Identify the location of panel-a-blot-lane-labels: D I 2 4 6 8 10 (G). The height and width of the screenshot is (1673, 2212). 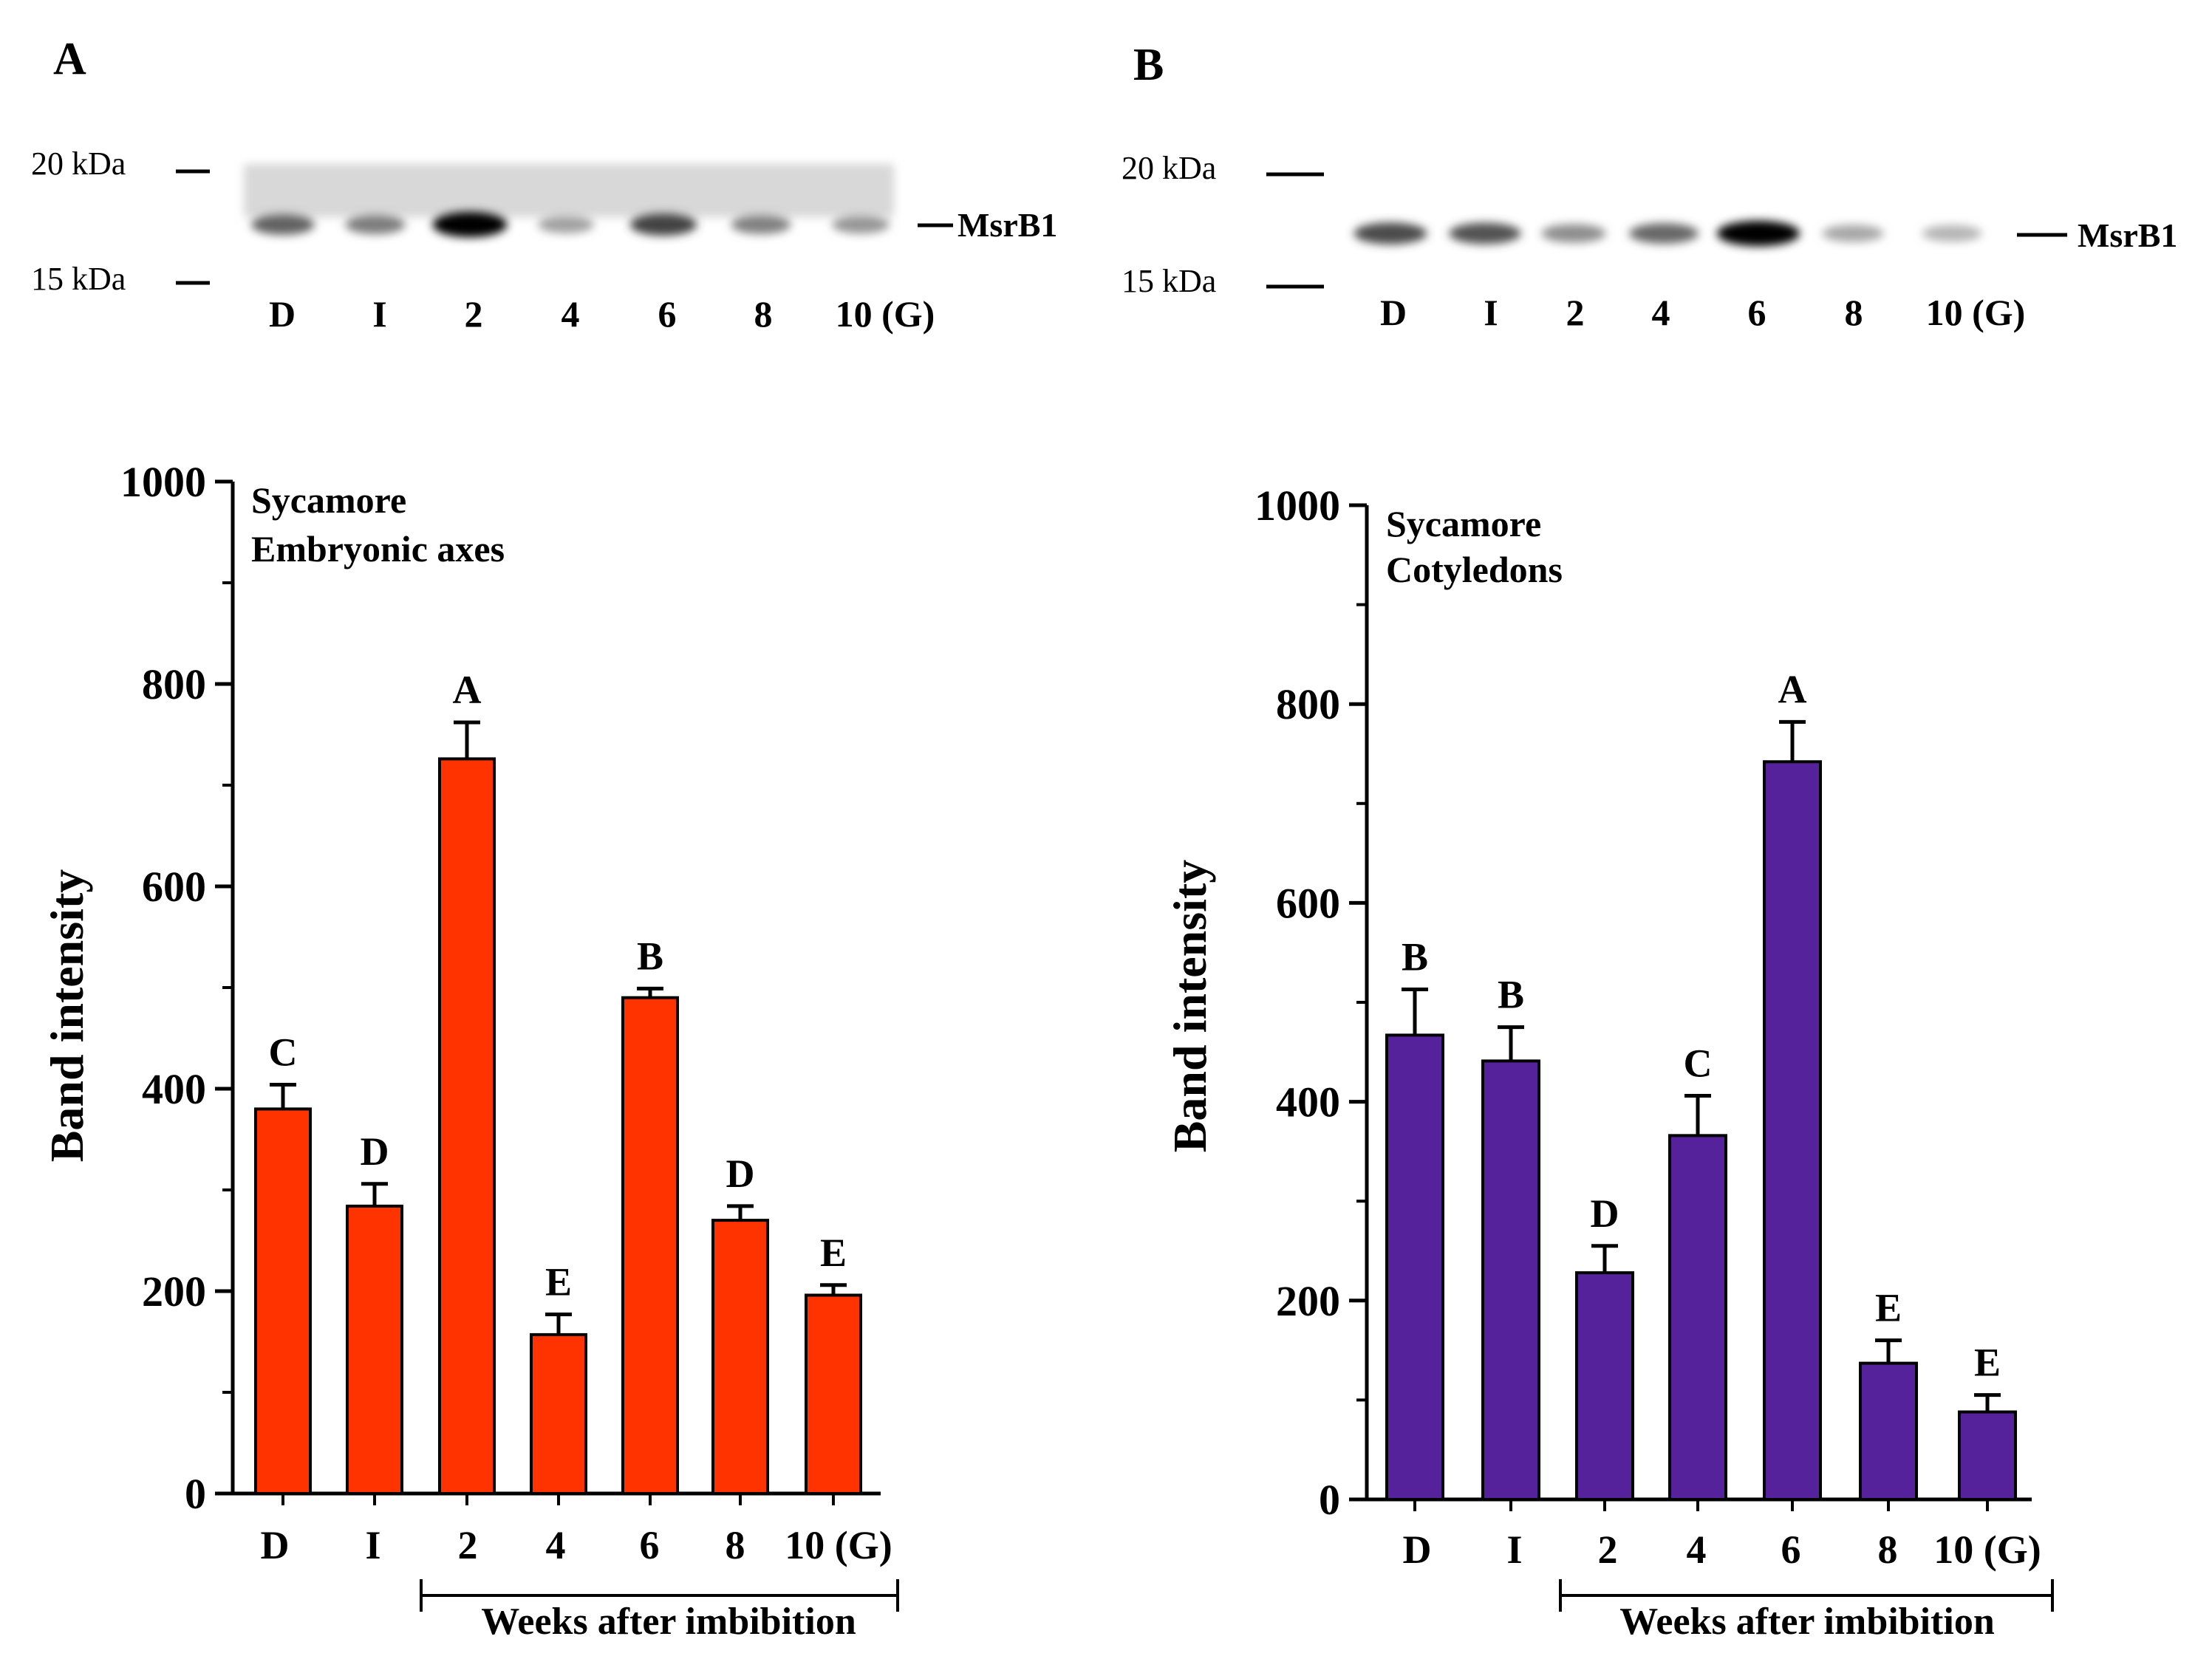
(602, 314).